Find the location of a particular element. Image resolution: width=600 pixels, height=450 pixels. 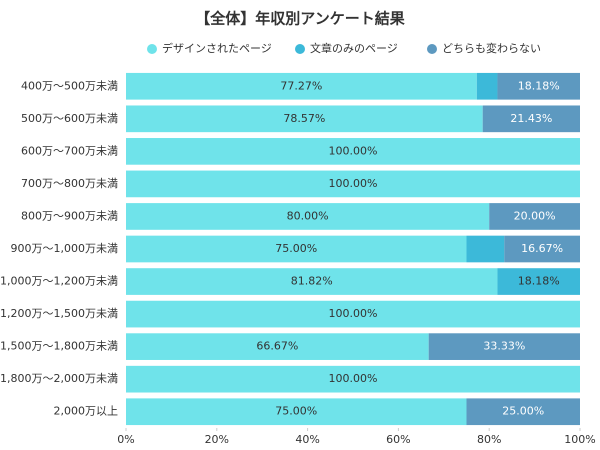

data-label: 33.33% is located at coordinates (504, 346).